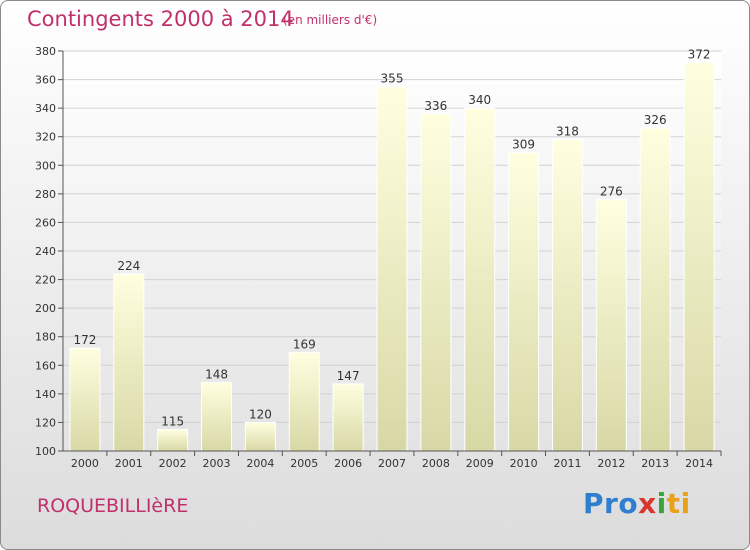  Describe the element at coordinates (479, 100) in the screenshot. I see `data-label: 340` at that location.